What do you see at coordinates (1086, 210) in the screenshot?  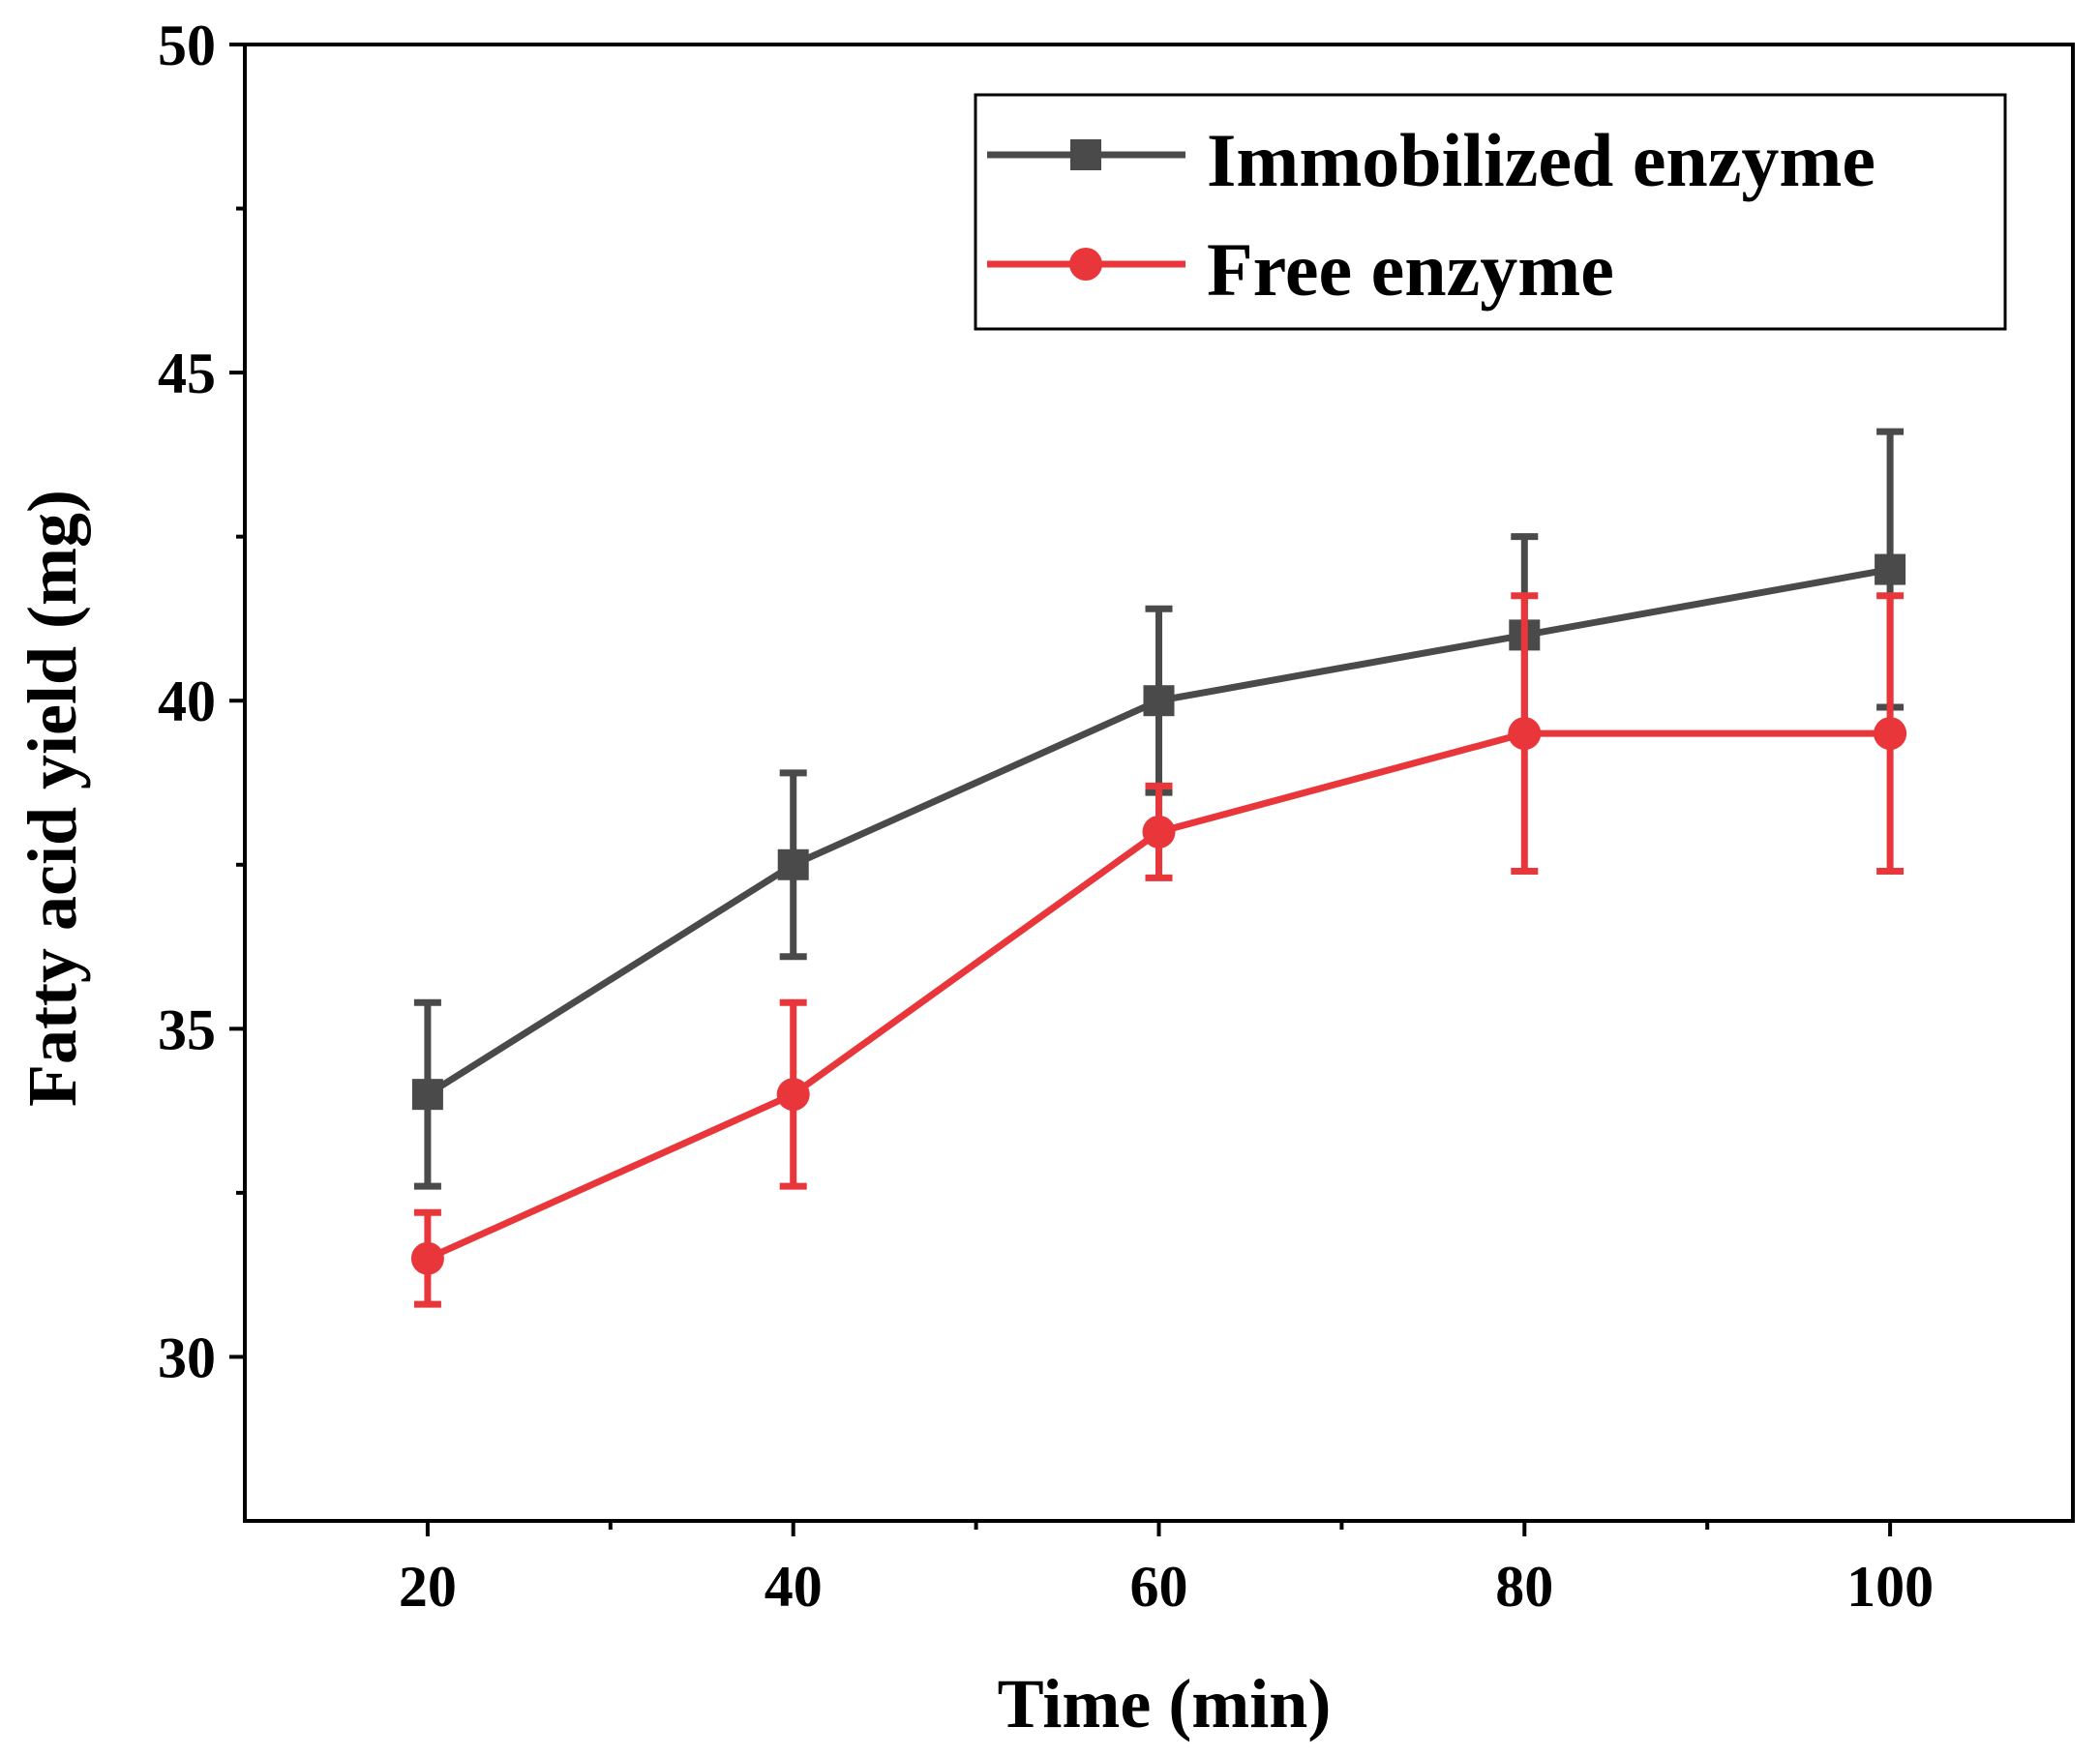 I see `legend-keys` at bounding box center [1086, 210].